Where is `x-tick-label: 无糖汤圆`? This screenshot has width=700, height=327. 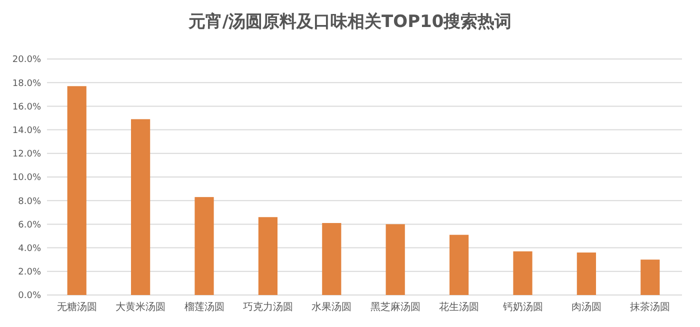
x-tick-label: 无糖汤圆 is located at coordinates (76, 307).